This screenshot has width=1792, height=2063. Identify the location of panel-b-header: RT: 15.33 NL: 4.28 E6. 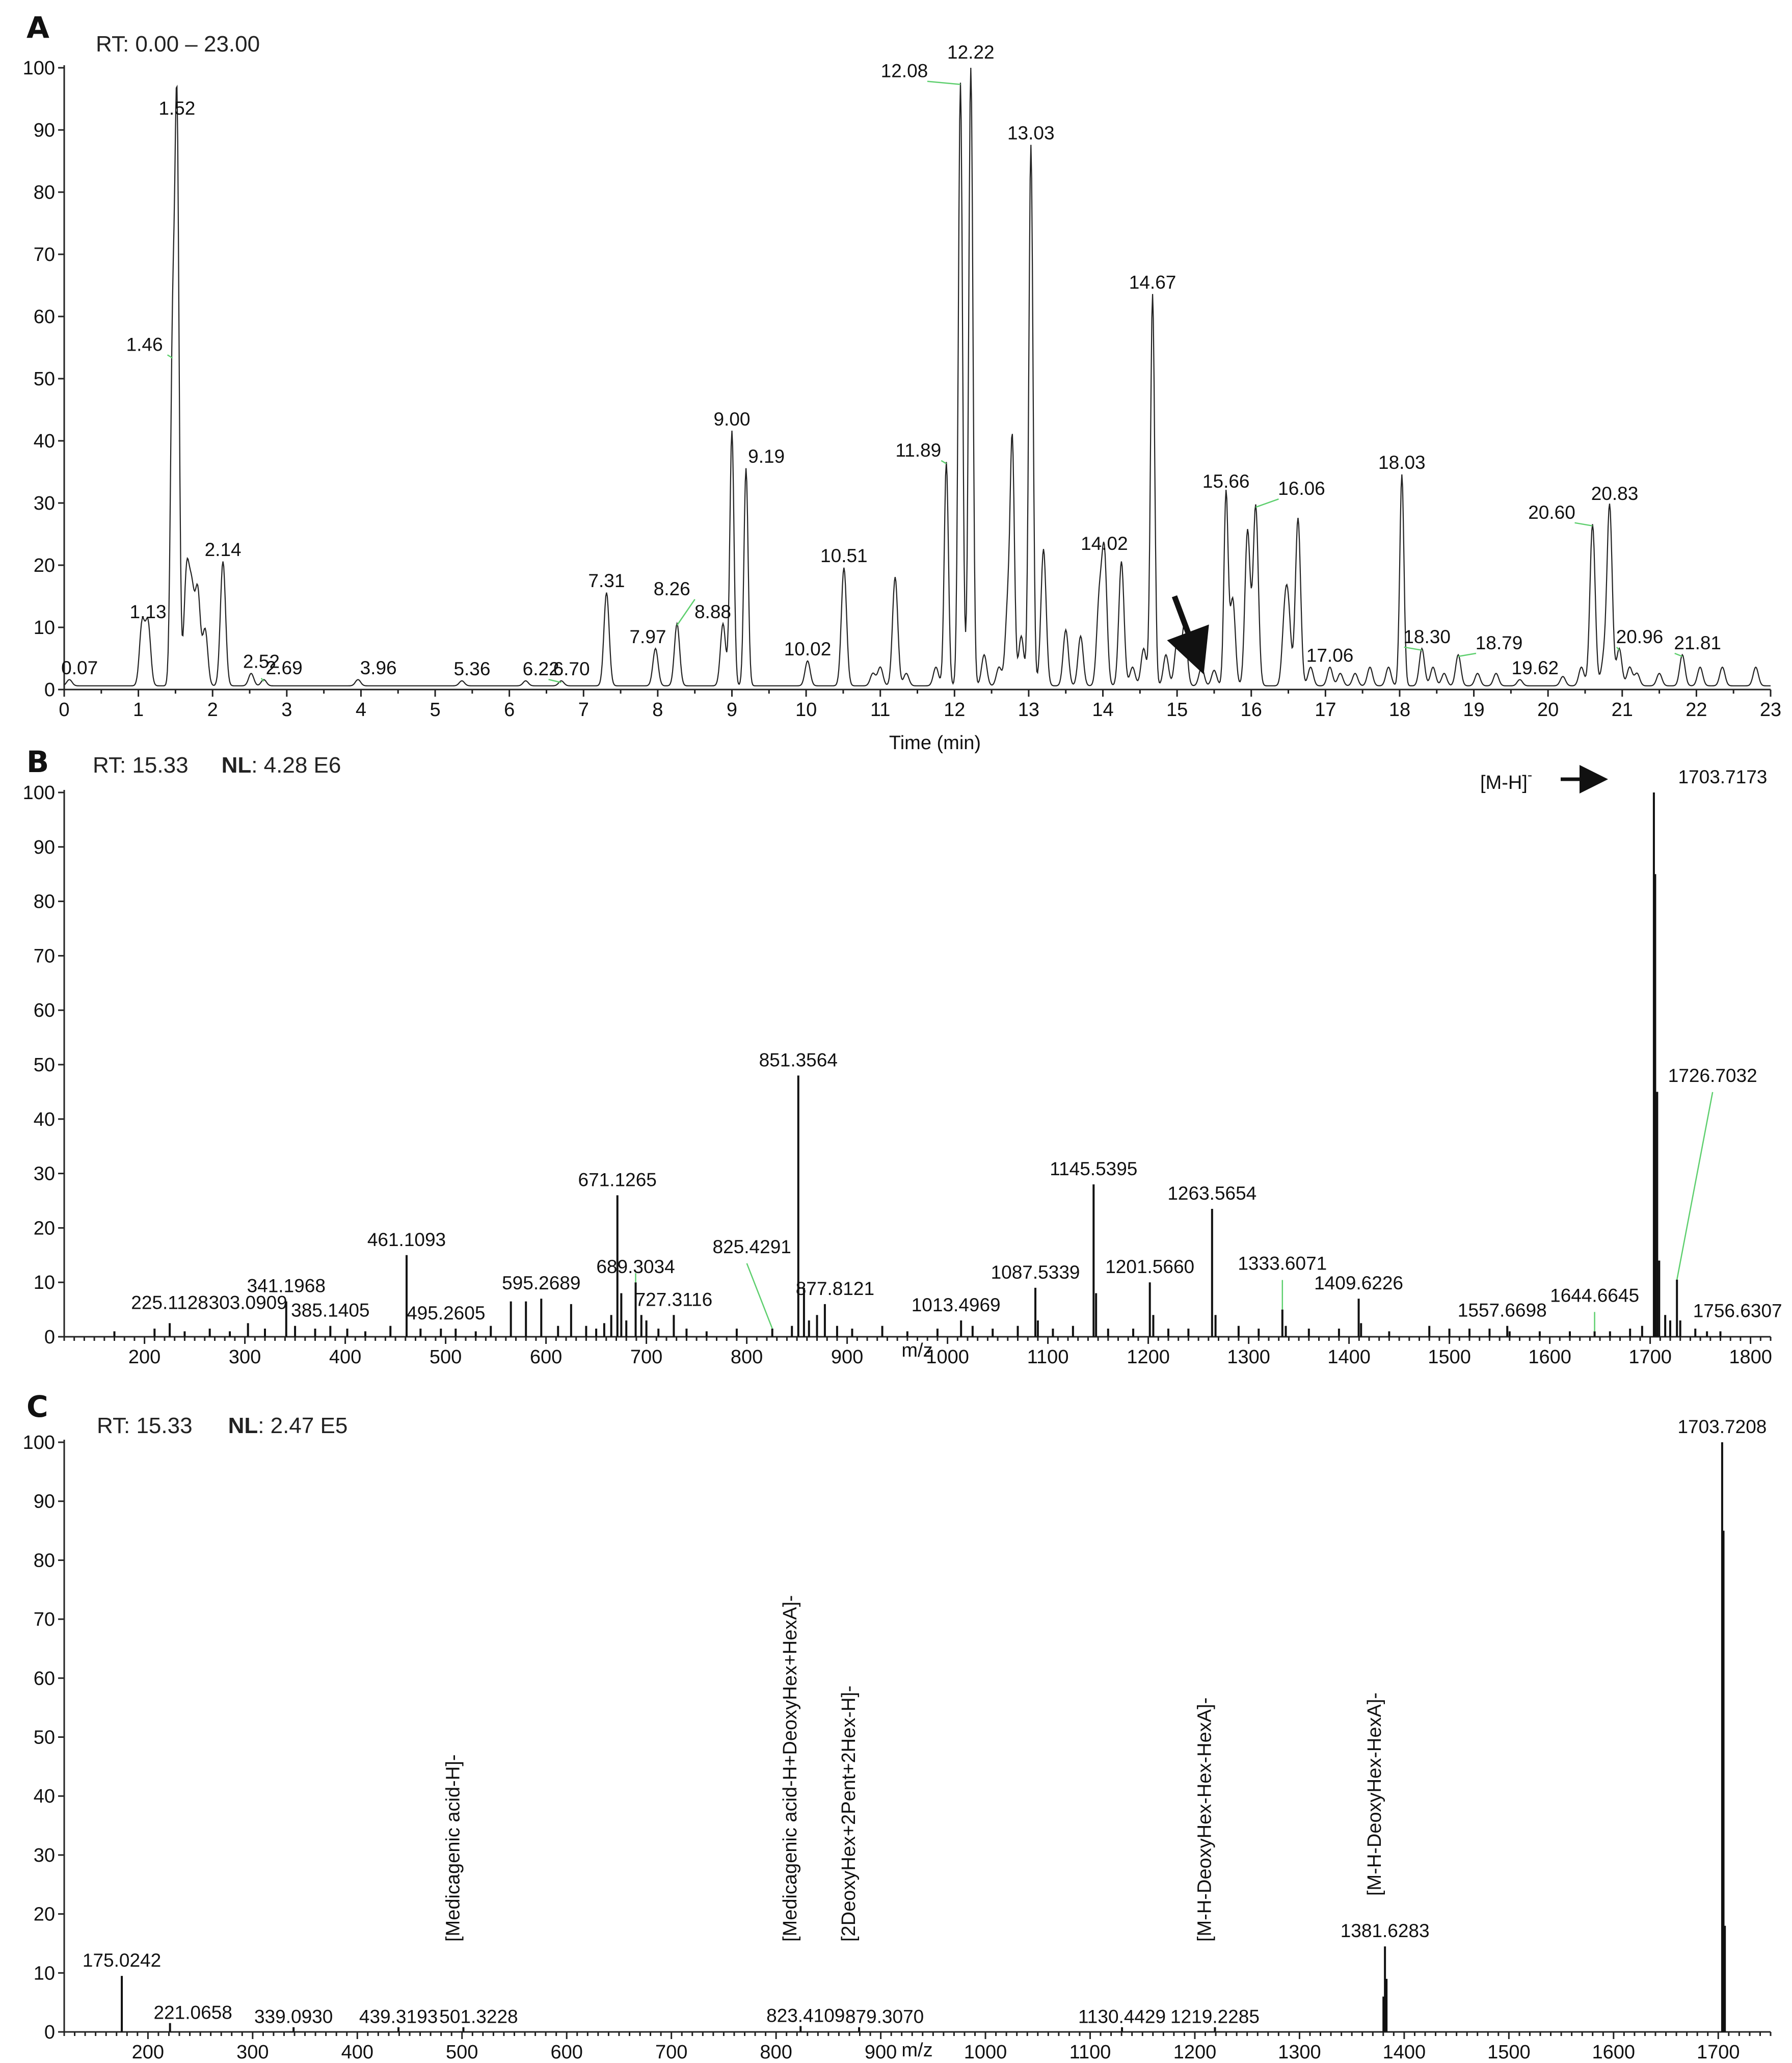
(217, 765).